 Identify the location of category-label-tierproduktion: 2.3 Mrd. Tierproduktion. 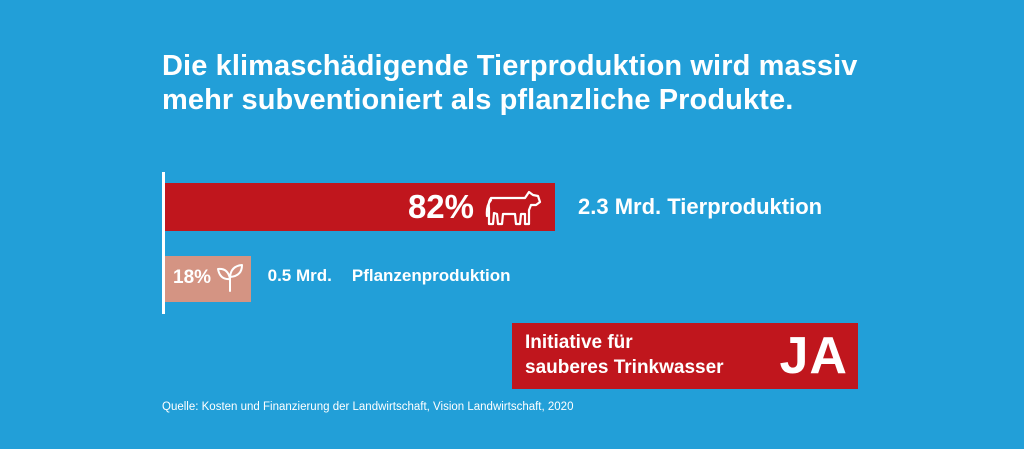
(700, 207).